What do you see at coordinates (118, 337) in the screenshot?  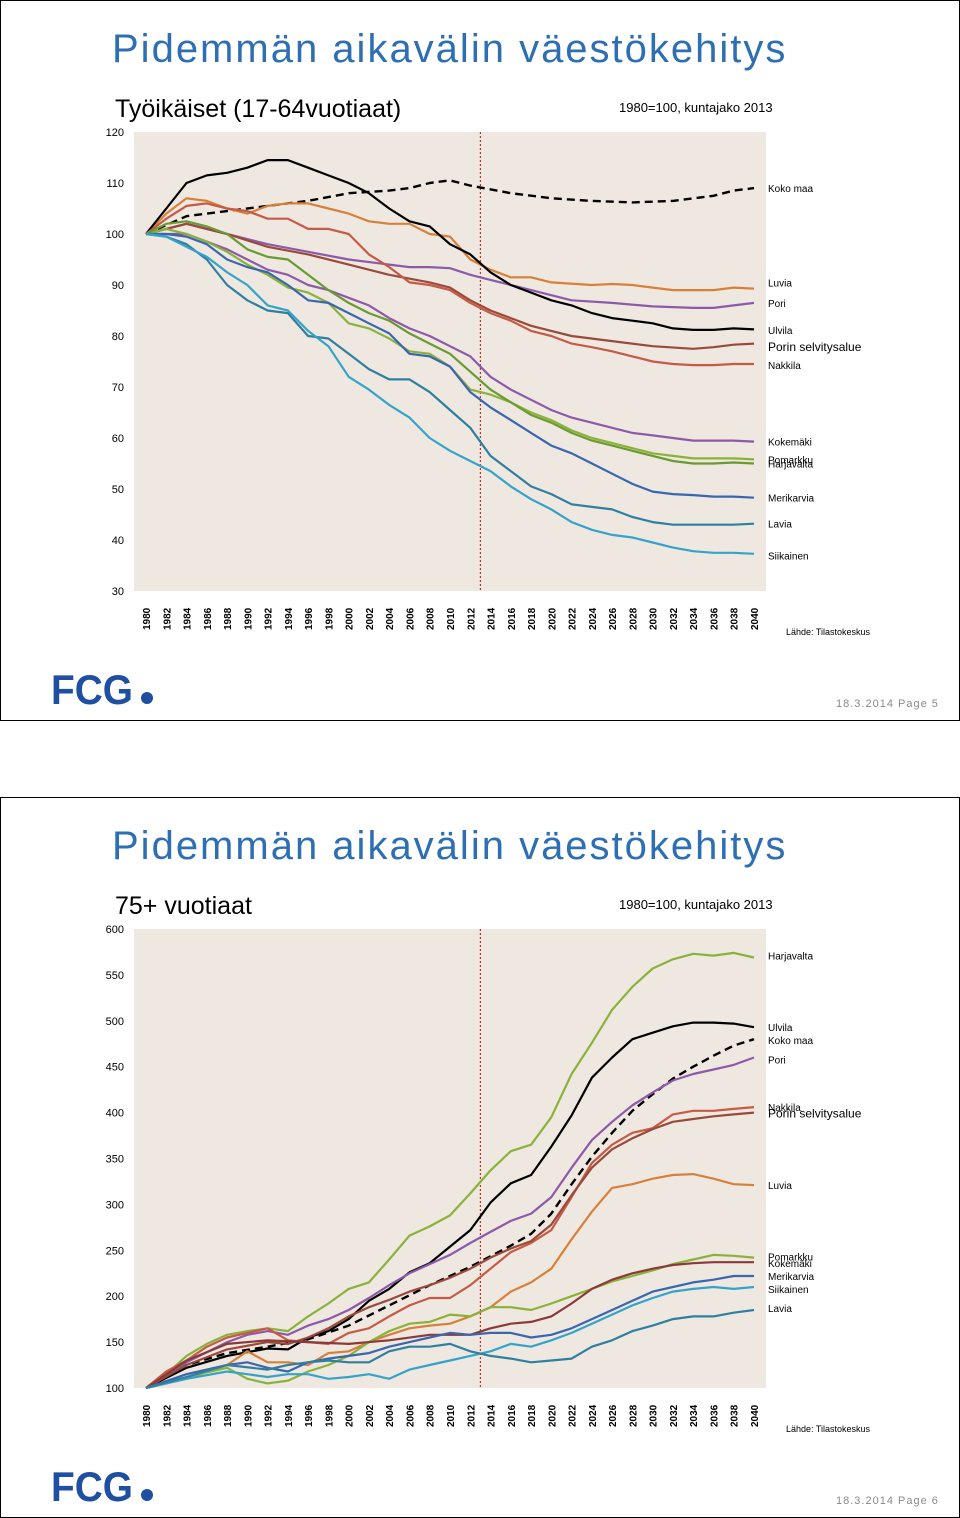 I see `y-tick-label: 80` at bounding box center [118, 337].